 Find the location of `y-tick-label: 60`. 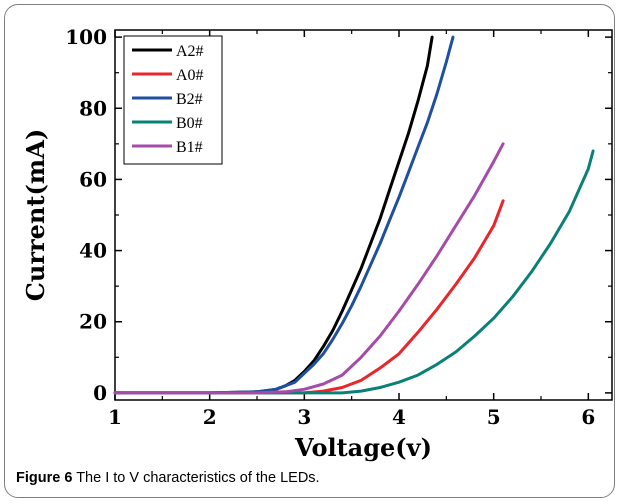

y-tick-label: 60 is located at coordinates (93, 179).